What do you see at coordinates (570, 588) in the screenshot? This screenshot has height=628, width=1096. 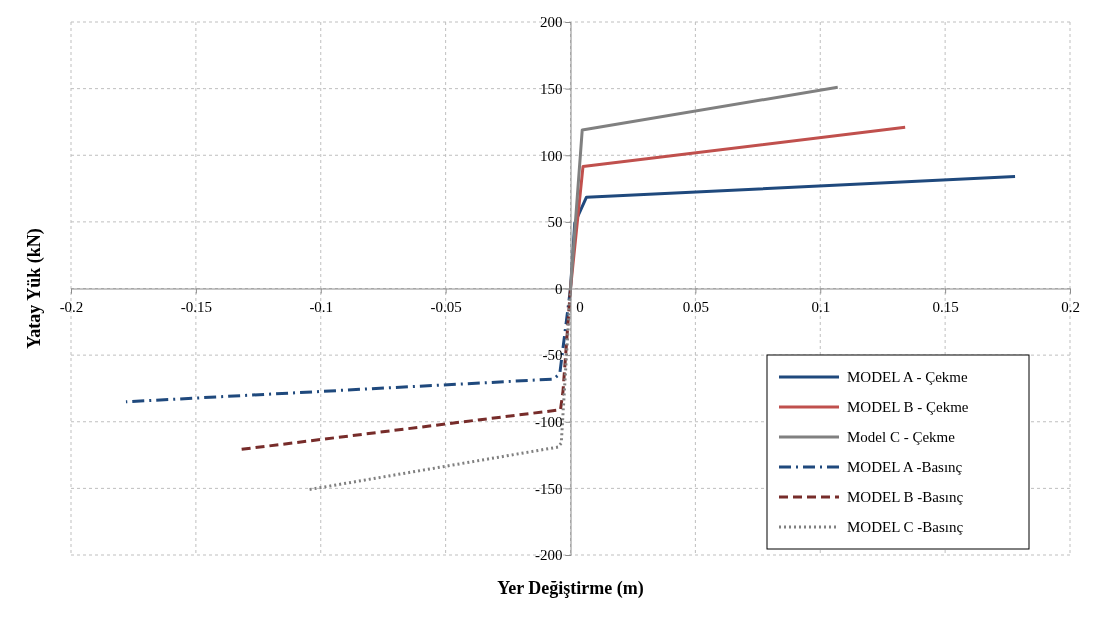 I see `x-axis-title: Yer Değiştirme (m)` at bounding box center [570, 588].